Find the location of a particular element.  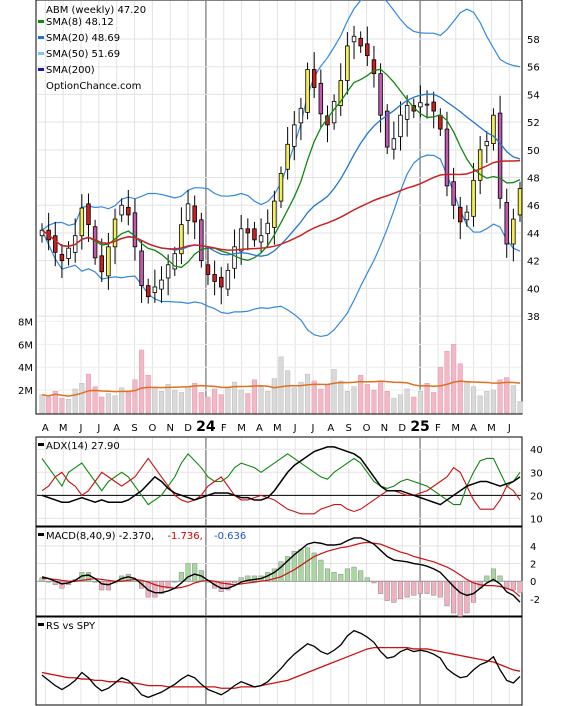

macd-signal-line is located at coordinates (281, 569).